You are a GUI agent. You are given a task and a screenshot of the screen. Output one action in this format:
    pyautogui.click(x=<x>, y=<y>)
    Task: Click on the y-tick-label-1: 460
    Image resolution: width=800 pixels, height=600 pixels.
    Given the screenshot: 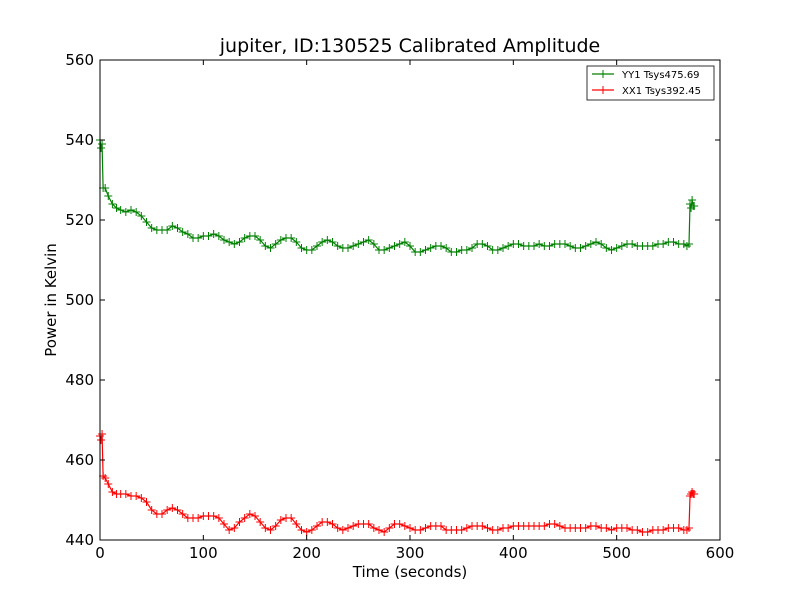 What is the action you would take?
    pyautogui.click(x=79, y=460)
    